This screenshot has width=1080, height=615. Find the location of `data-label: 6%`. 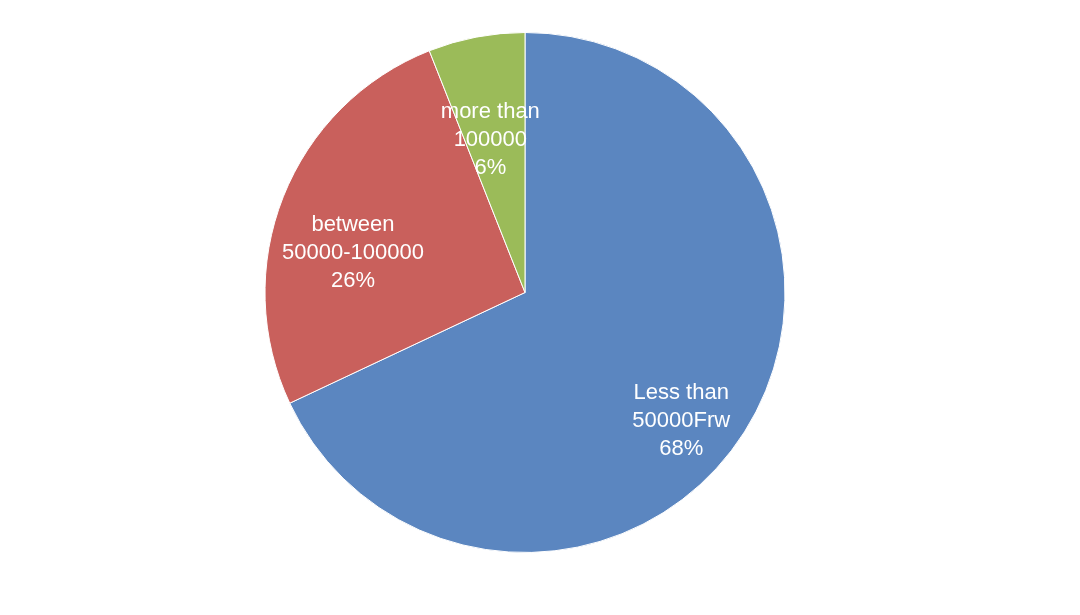

data-label: 6% is located at coordinates (490, 166).